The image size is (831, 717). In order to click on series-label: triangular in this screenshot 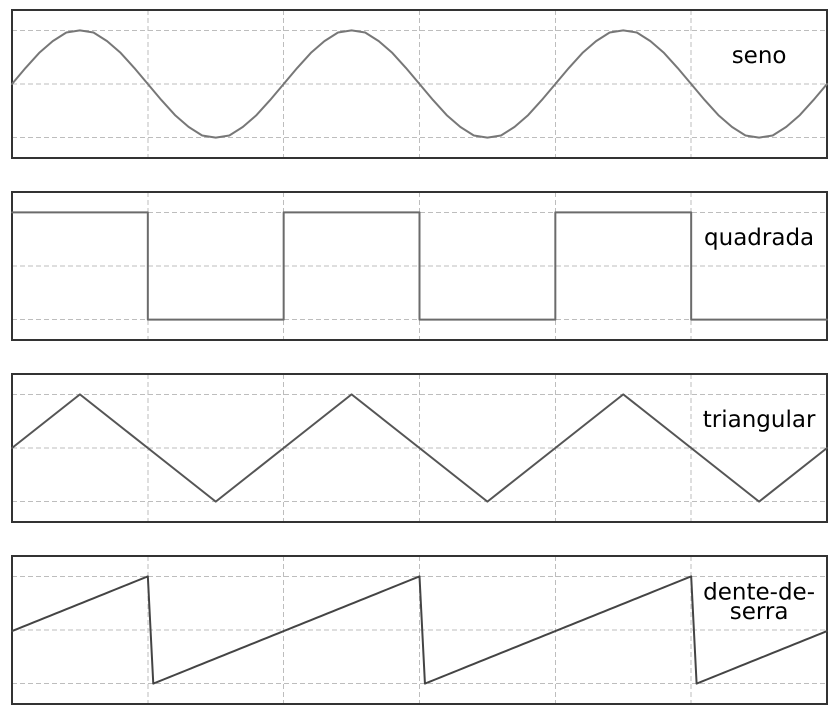, I will do `click(759, 420)`.